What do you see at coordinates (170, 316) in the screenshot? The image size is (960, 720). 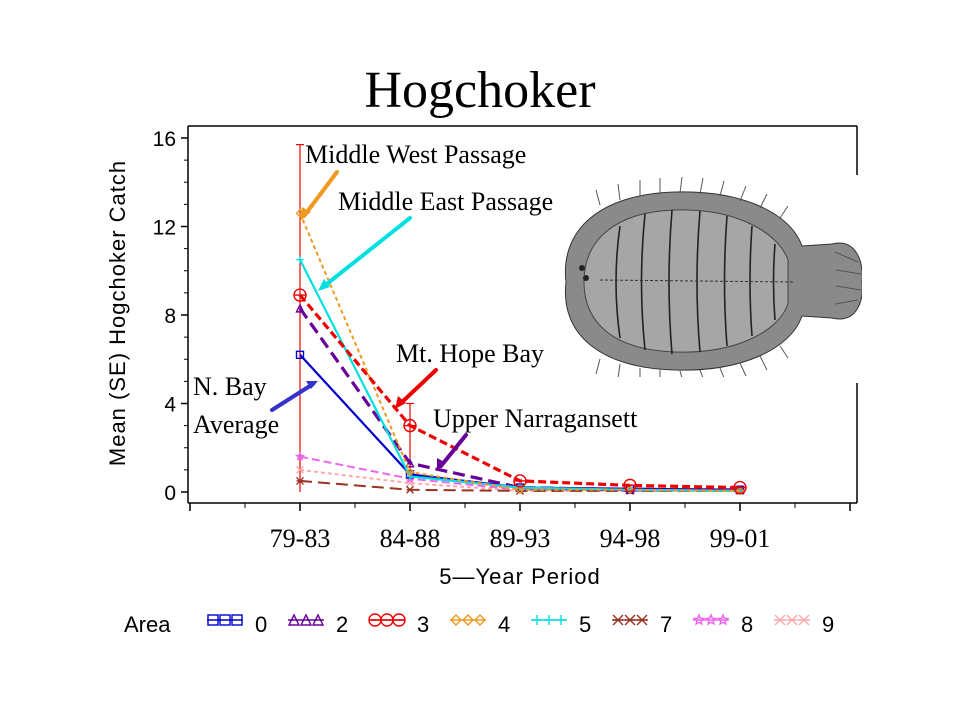 I see `y-tick-label: 8` at bounding box center [170, 316].